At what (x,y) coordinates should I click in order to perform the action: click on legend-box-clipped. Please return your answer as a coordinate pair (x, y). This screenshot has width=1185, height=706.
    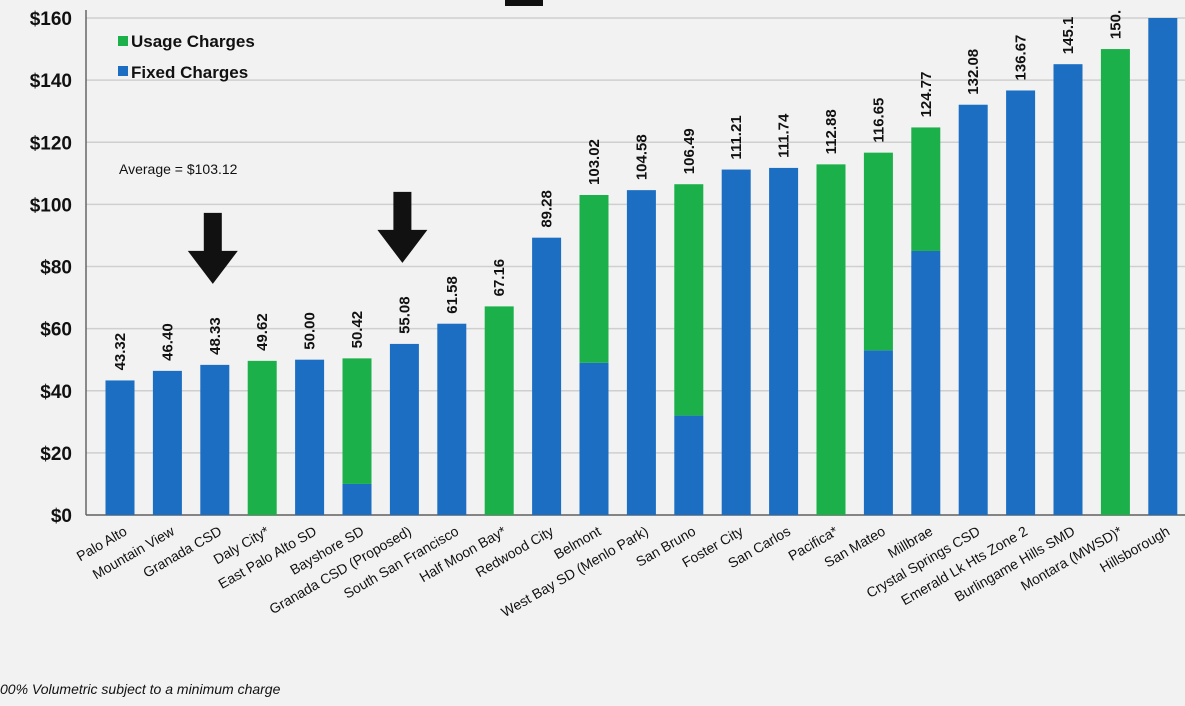
    Looking at the image, I should click on (524, 3).